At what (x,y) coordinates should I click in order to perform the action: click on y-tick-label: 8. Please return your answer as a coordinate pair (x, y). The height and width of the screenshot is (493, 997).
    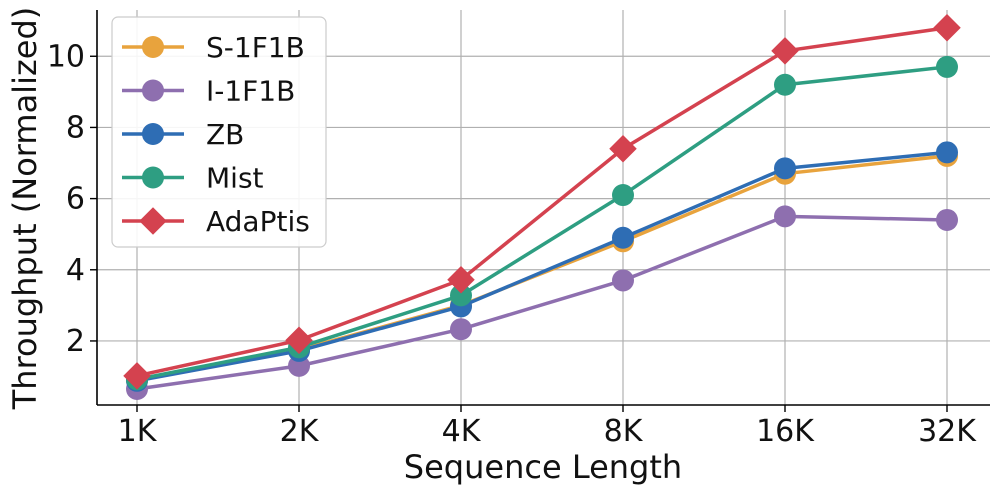
    Looking at the image, I should click on (75, 127).